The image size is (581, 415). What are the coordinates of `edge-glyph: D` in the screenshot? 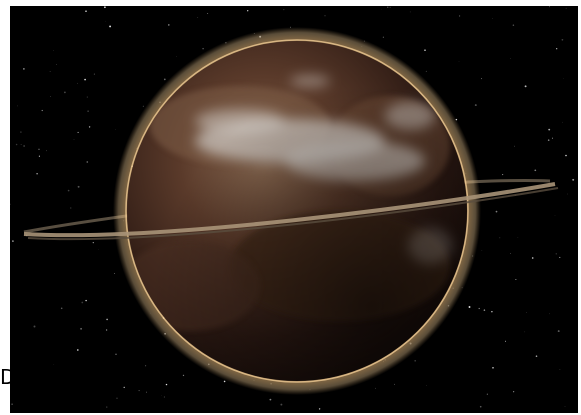 It's located at (5, 377).